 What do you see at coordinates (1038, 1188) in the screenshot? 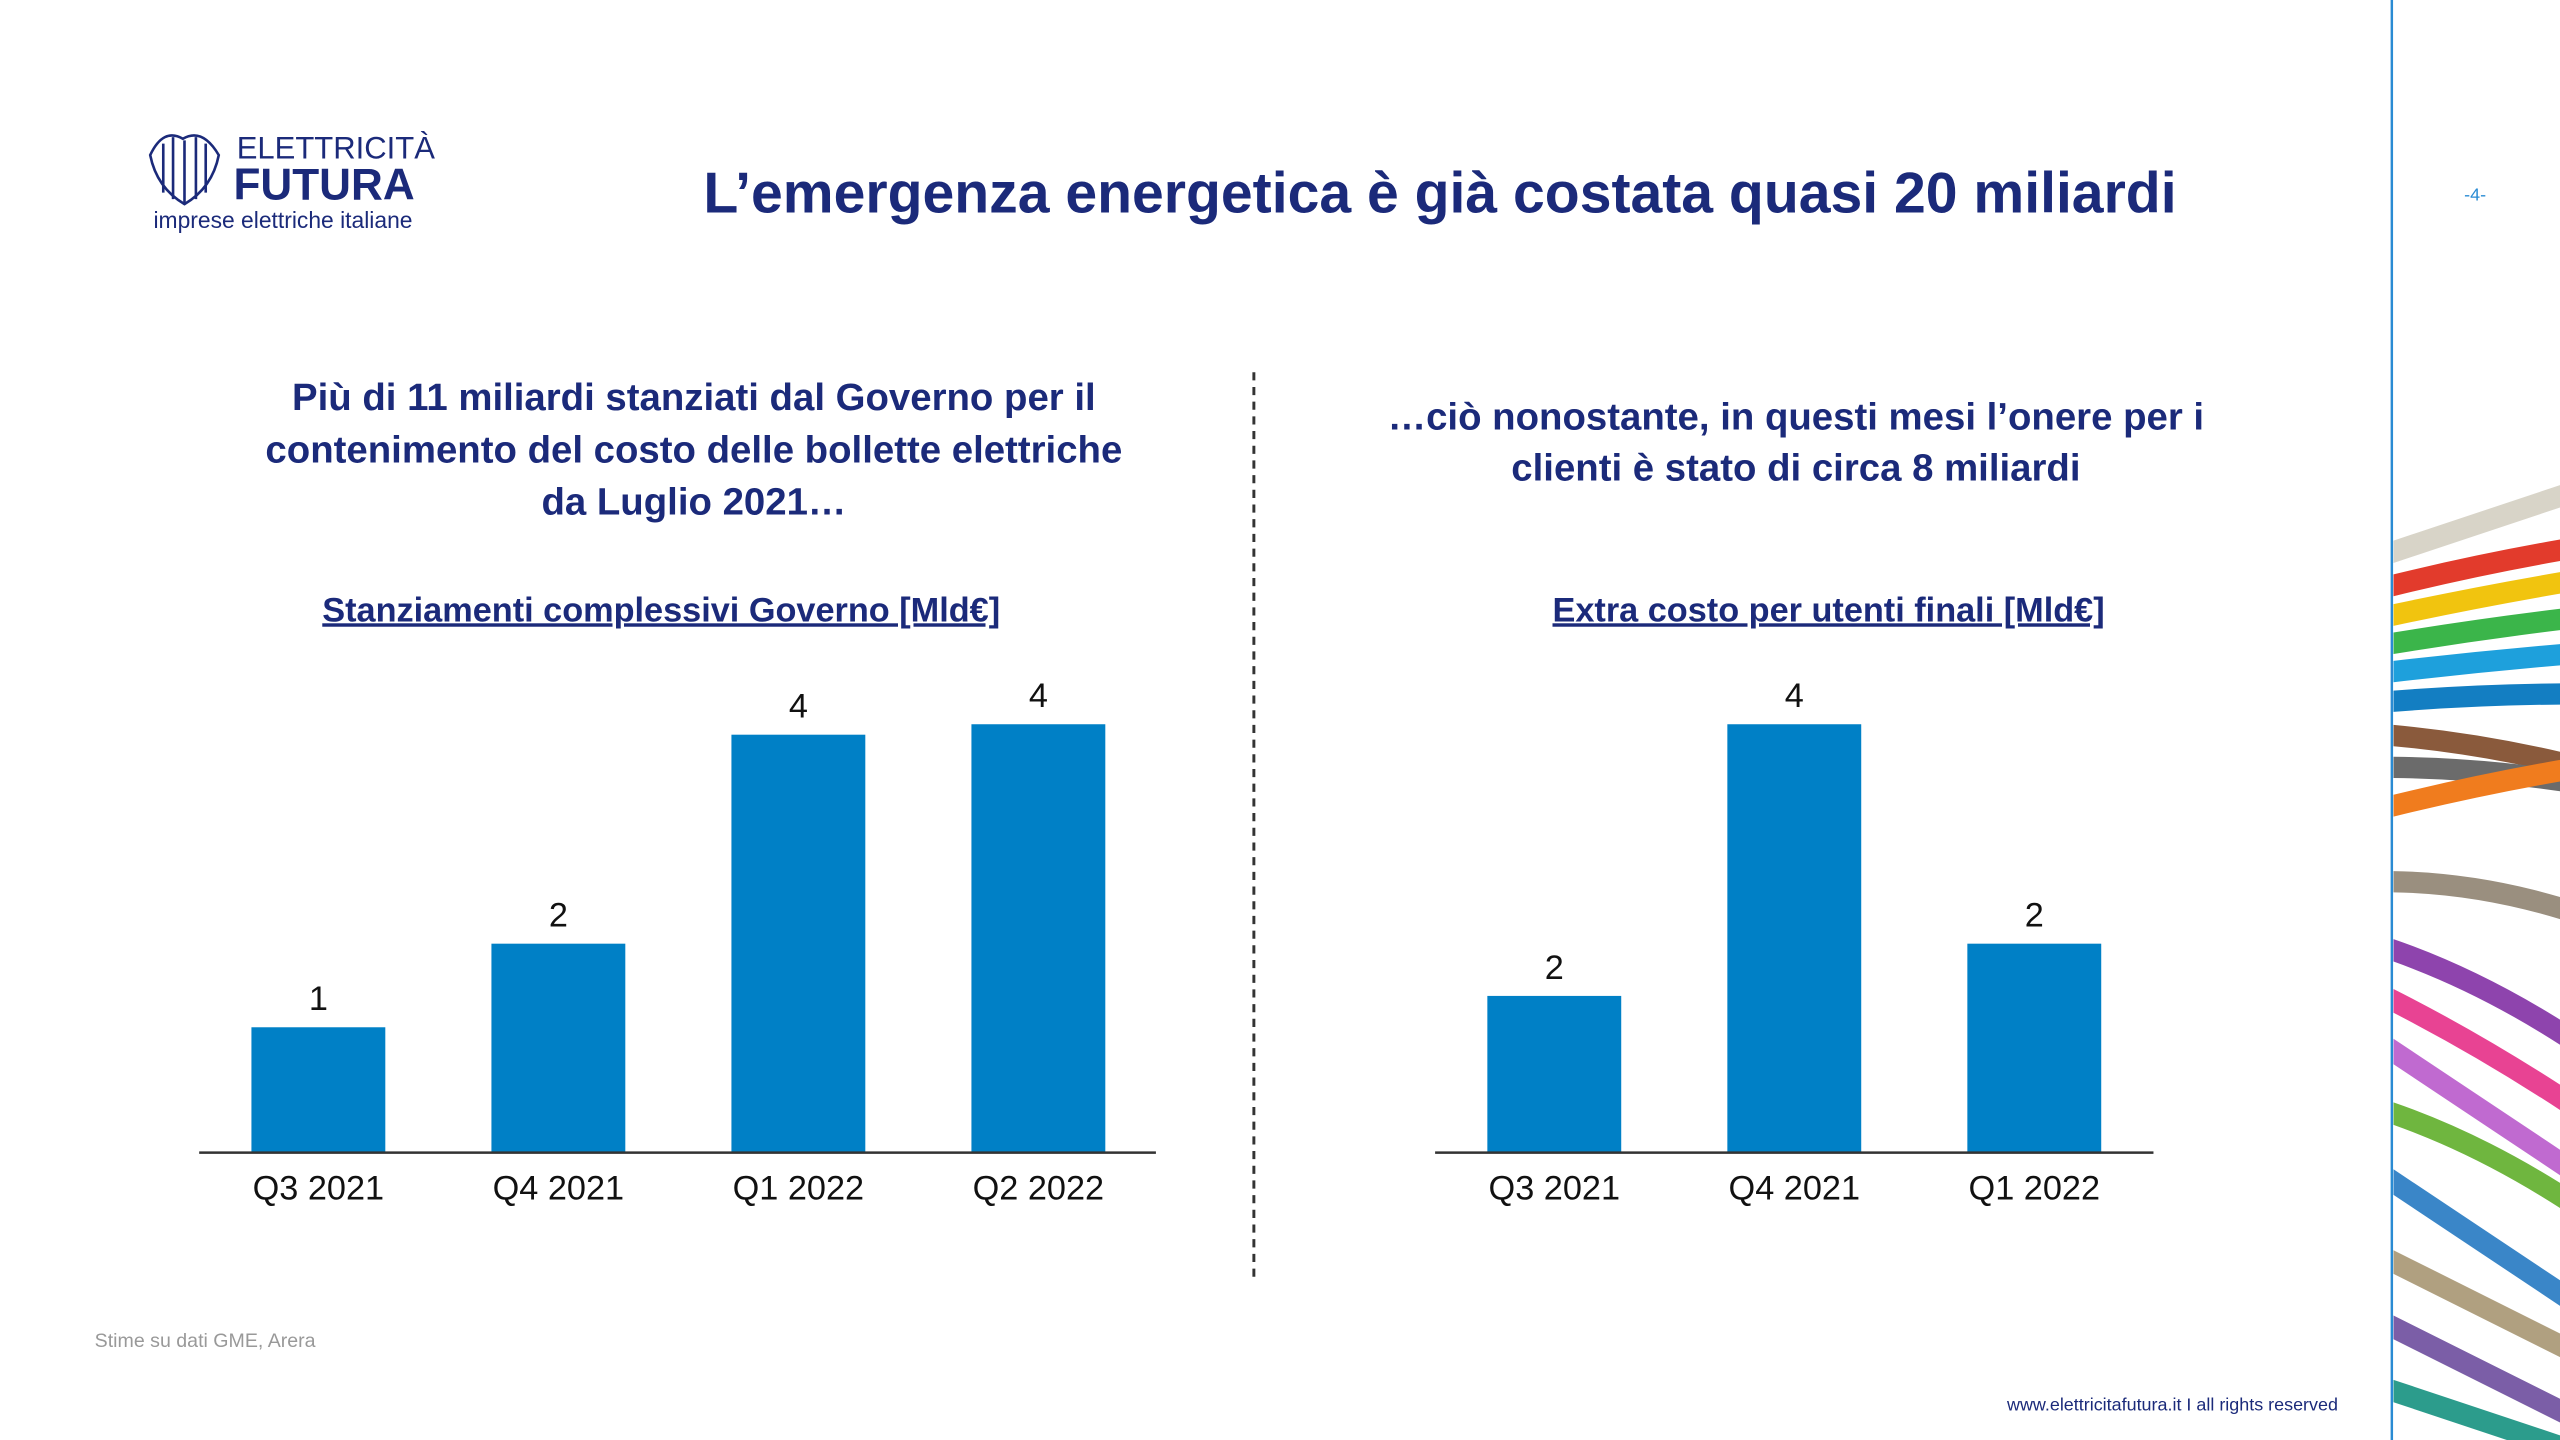
I see `x-tick-label: Q2 2022` at bounding box center [1038, 1188].